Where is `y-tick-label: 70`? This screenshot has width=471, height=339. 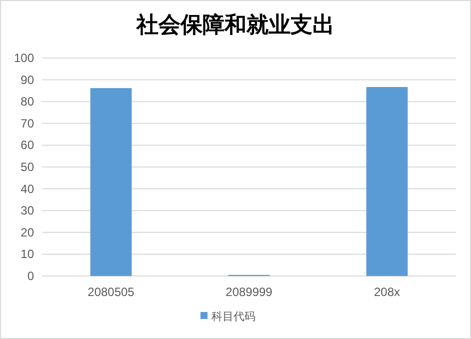
y-tick-label: 70 is located at coordinates (27, 123).